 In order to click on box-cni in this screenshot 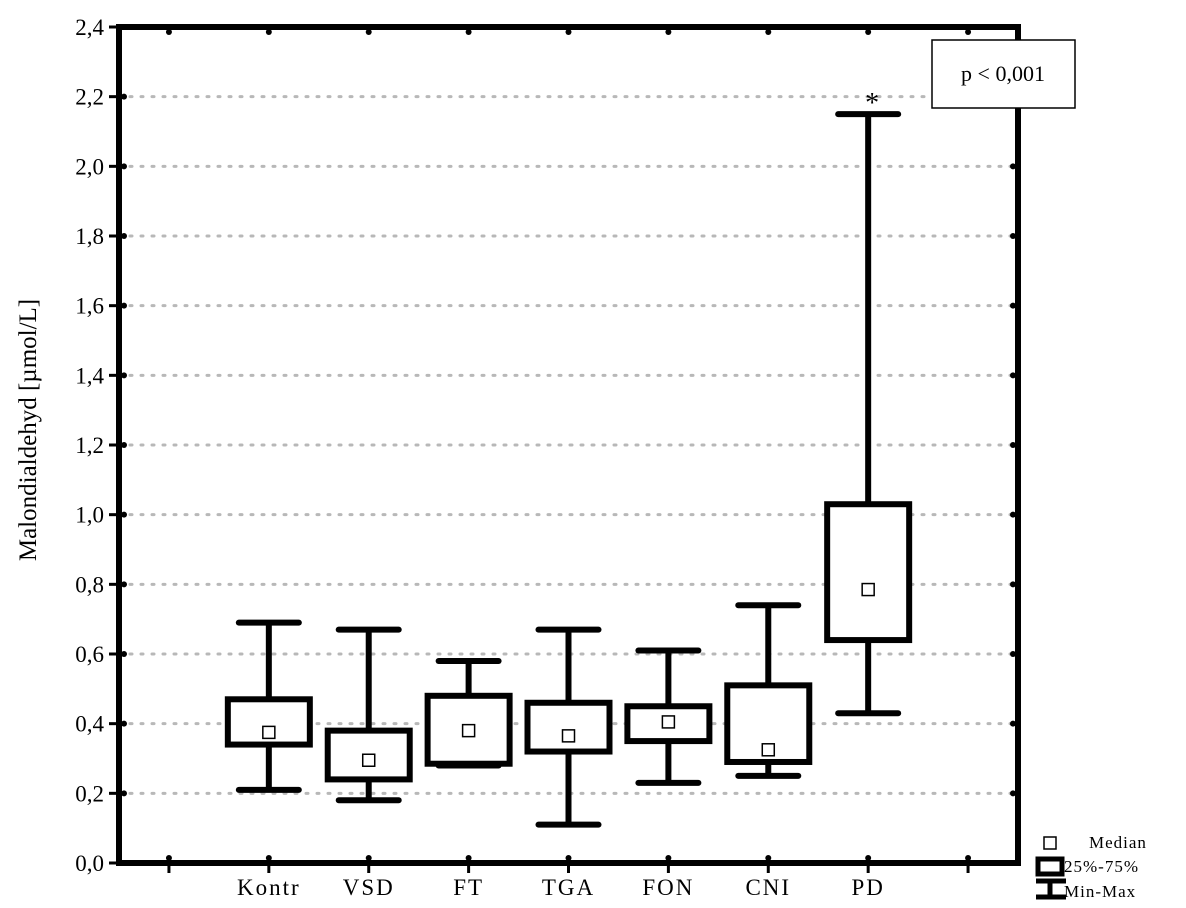, I will do `click(768, 690)`.